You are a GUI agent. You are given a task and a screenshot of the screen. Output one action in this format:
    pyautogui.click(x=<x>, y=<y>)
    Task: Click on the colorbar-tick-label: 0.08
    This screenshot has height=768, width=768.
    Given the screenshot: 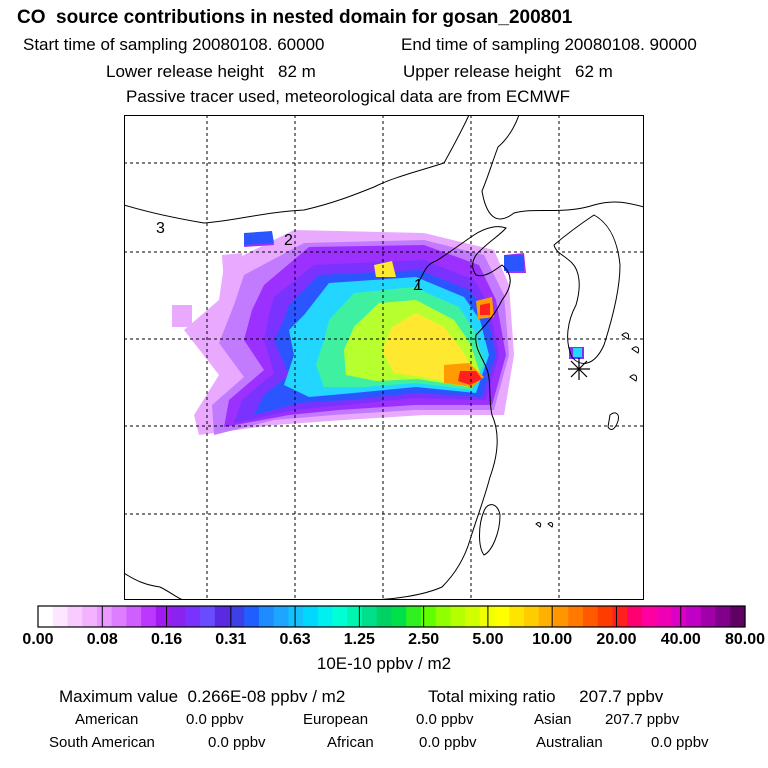 What is the action you would take?
    pyautogui.click(x=102, y=639)
    